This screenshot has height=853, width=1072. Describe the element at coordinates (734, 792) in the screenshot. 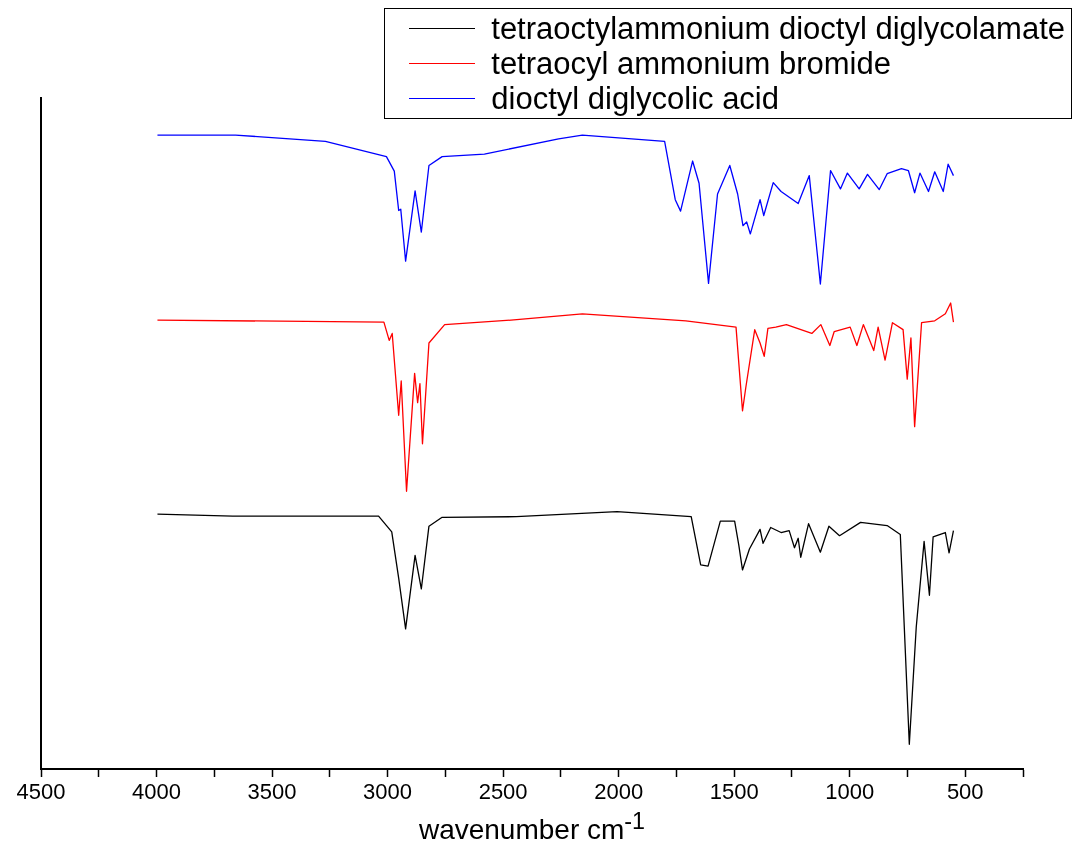

I see `x-tick-label: 1500` at that location.